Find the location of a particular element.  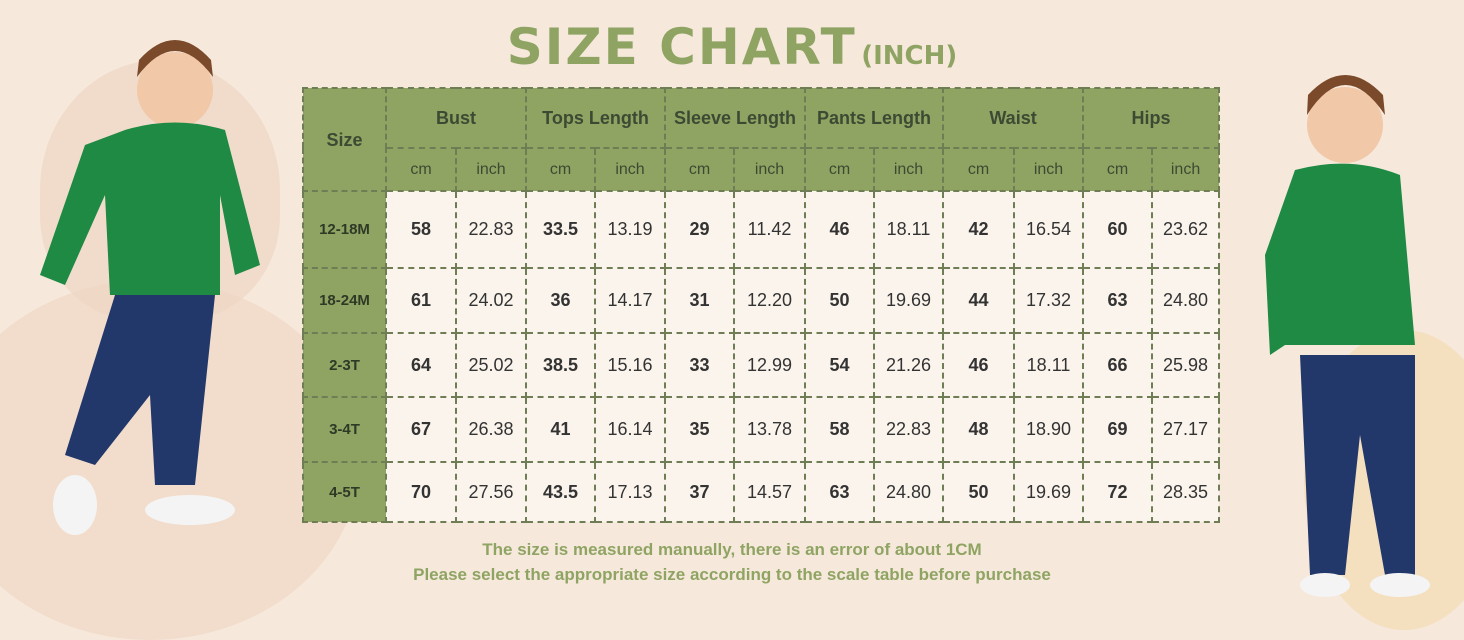

cm-cell: 54 is located at coordinates (840, 365).